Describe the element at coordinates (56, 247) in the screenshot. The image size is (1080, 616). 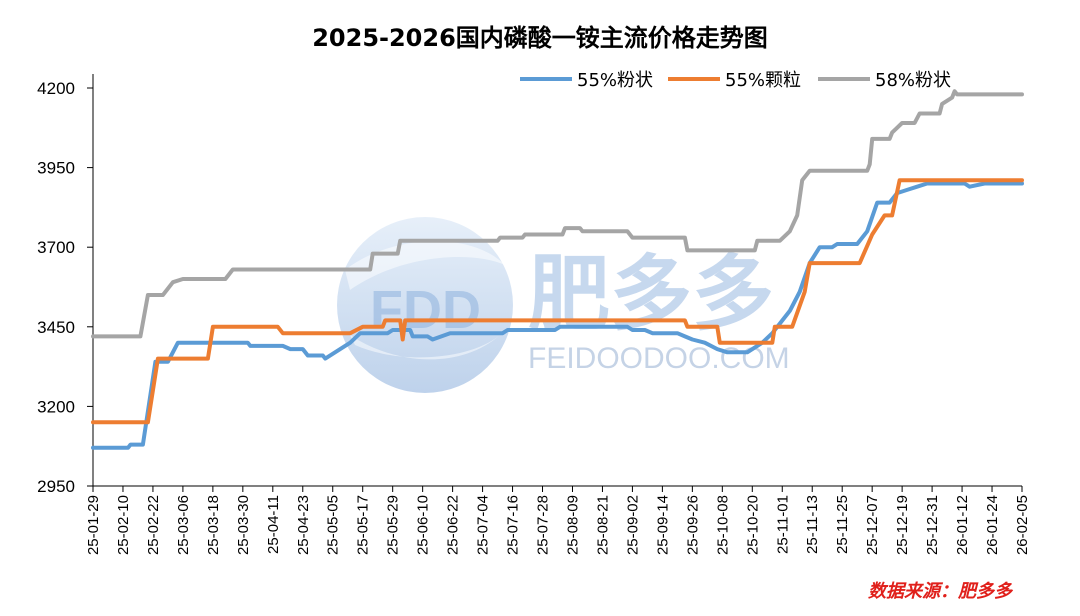
I see `y-tick-label: 3700` at that location.